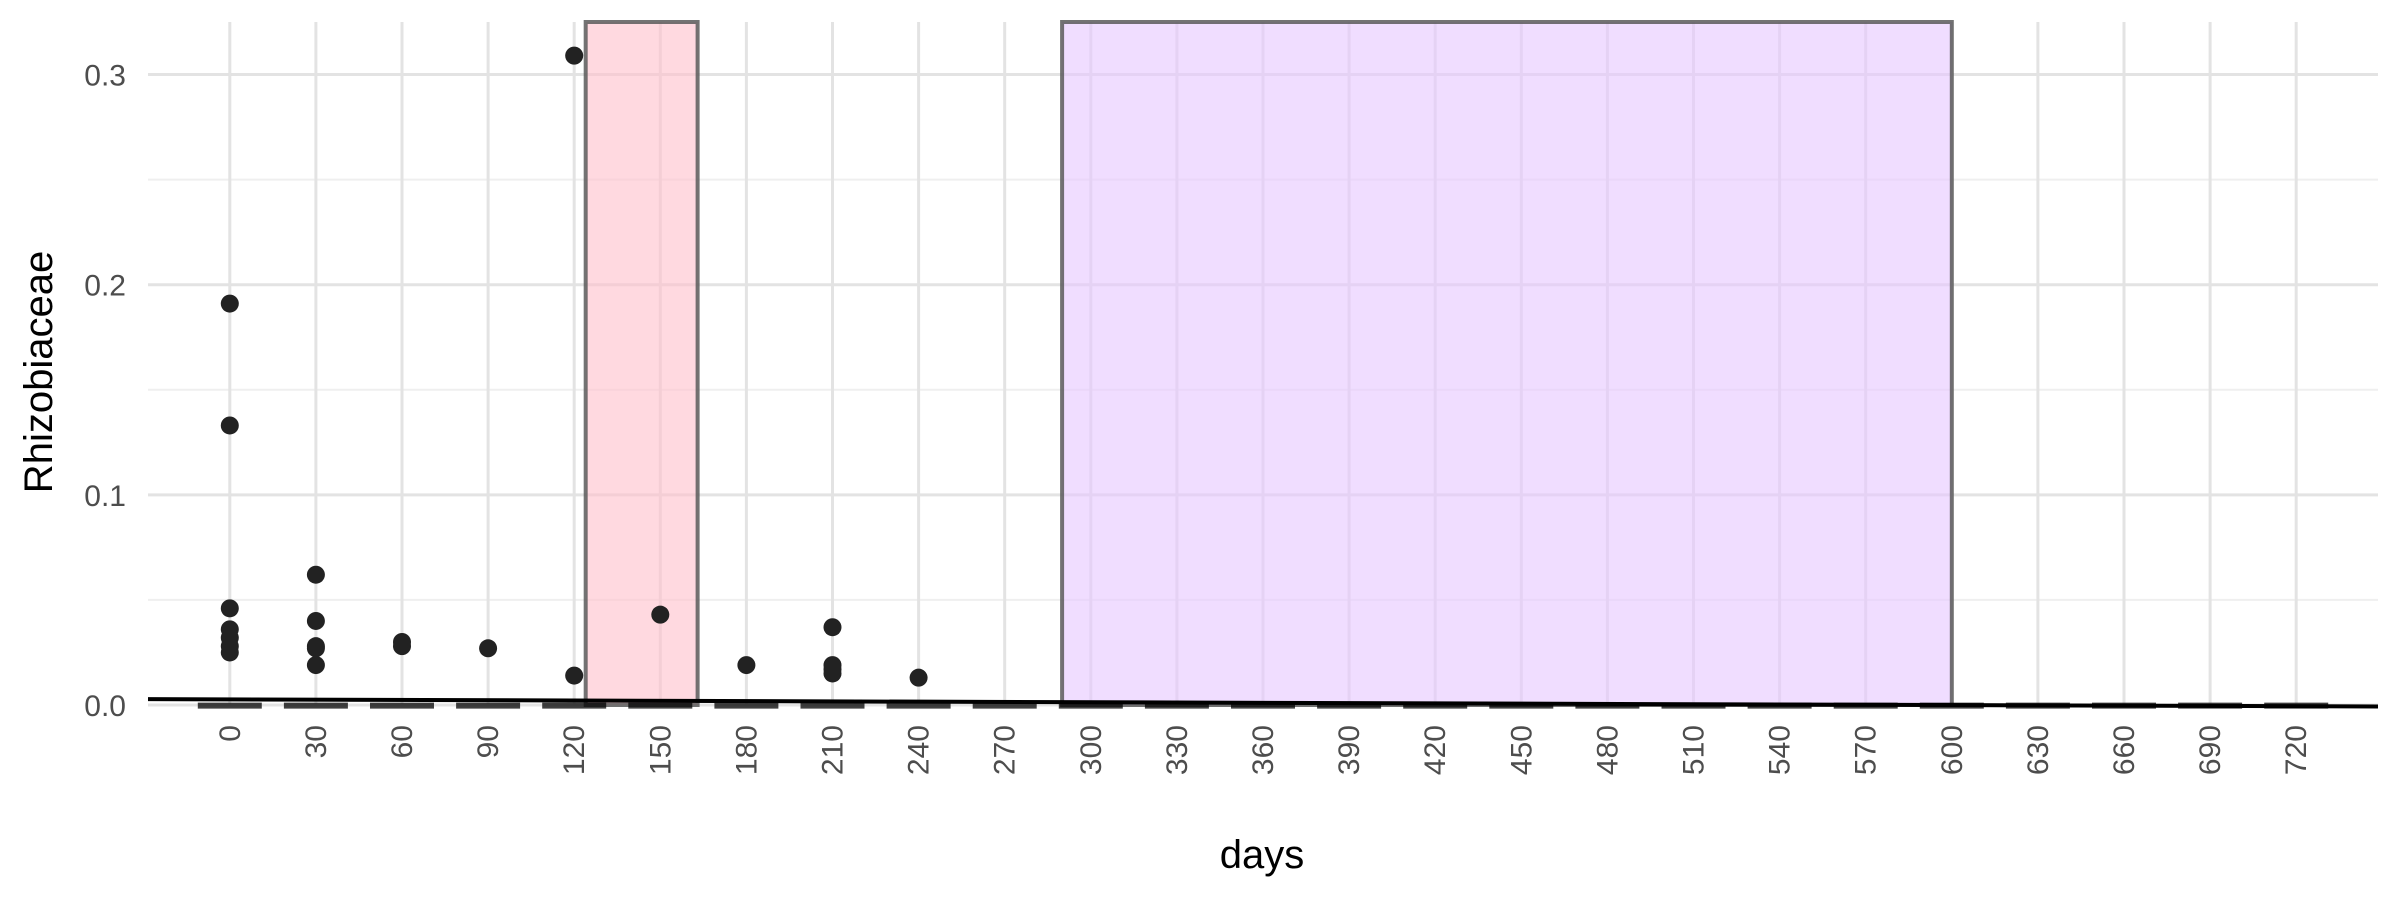 The width and height of the screenshot is (2400, 900). What do you see at coordinates (2038, 750) in the screenshot?
I see `x-tick-label: 630` at bounding box center [2038, 750].